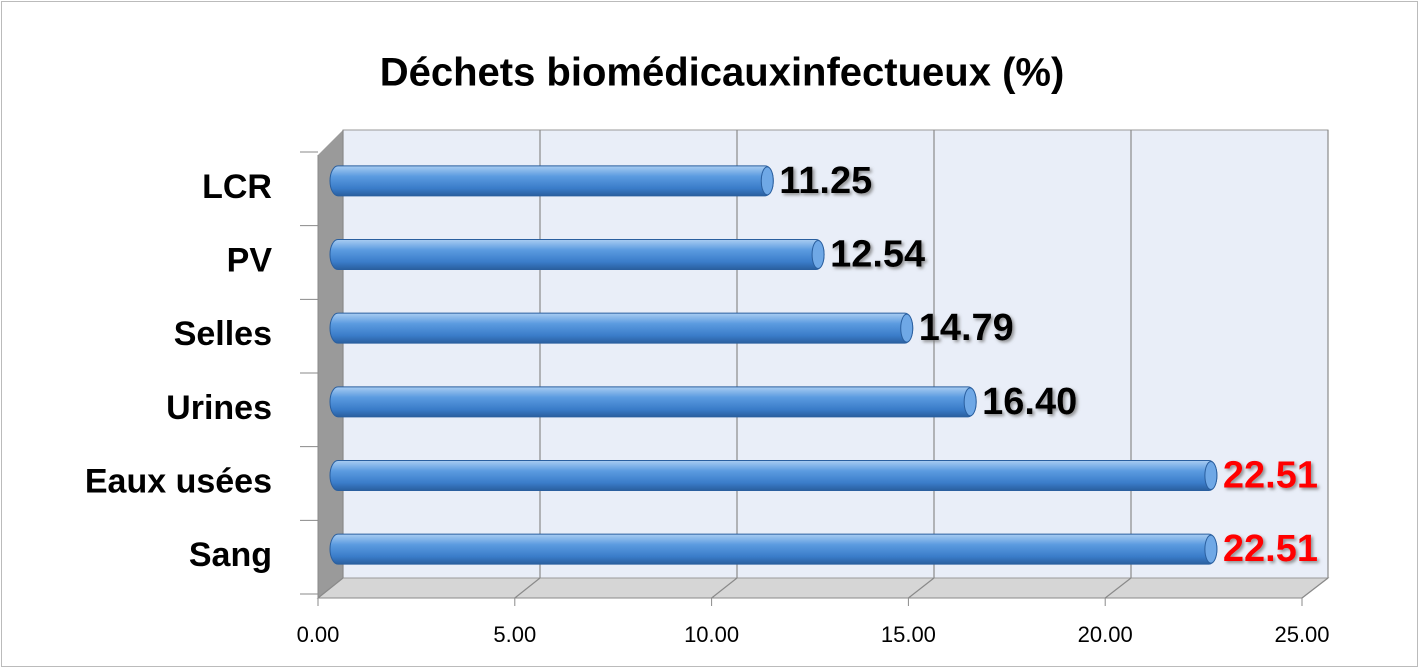 The width and height of the screenshot is (1420, 669). What do you see at coordinates (908, 634) in the screenshot?
I see `x-tick-label: 15.00` at bounding box center [908, 634].